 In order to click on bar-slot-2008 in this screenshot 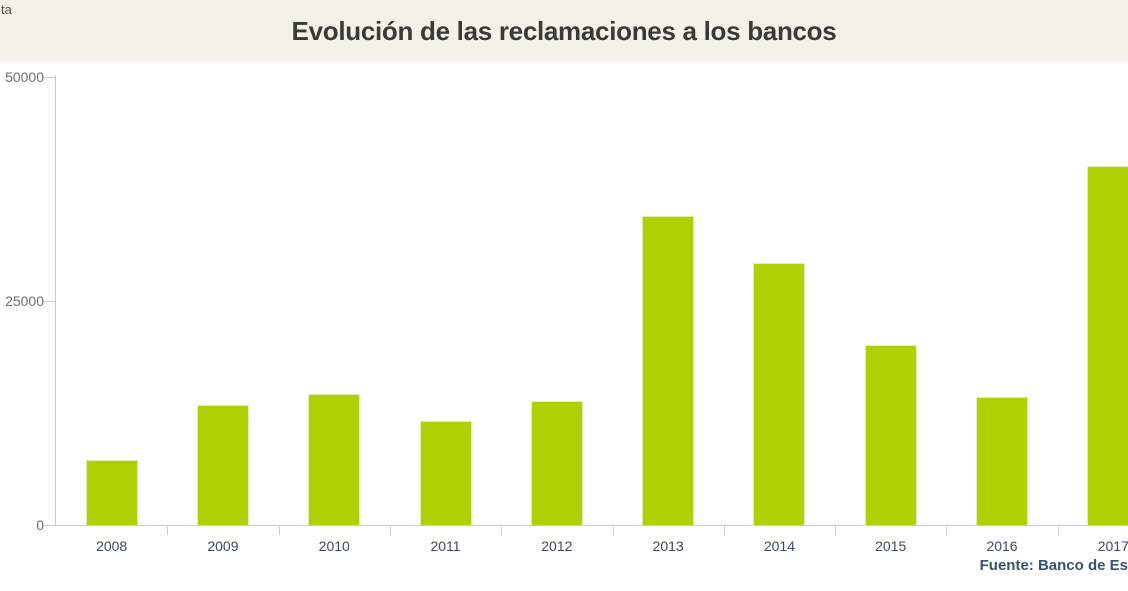, I will do `click(111, 492)`.